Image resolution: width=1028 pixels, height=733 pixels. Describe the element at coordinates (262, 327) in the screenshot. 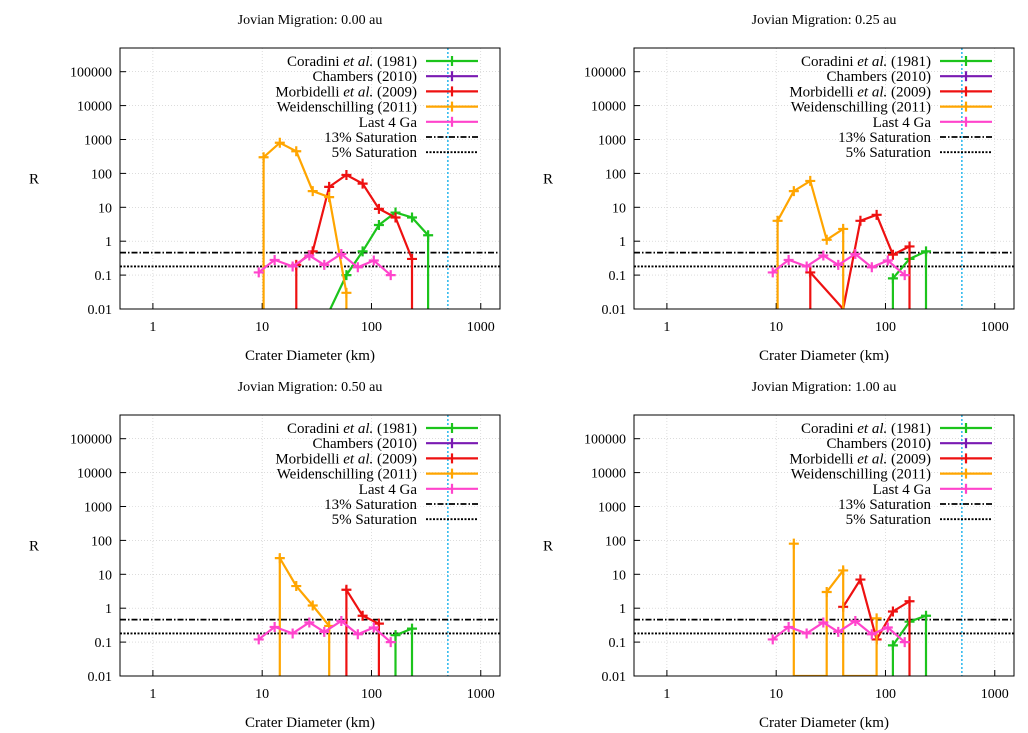

I see `x-tick-label: 10` at that location.